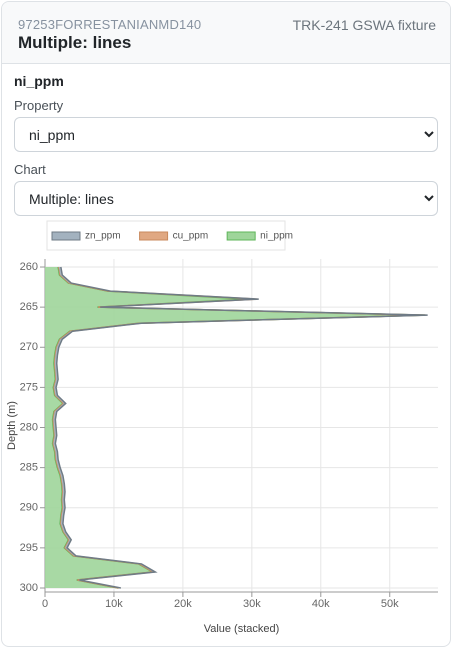 The height and width of the screenshot is (648, 452). What do you see at coordinates (29, 427) in the screenshot?
I see `y-tick-label: 280` at bounding box center [29, 427].